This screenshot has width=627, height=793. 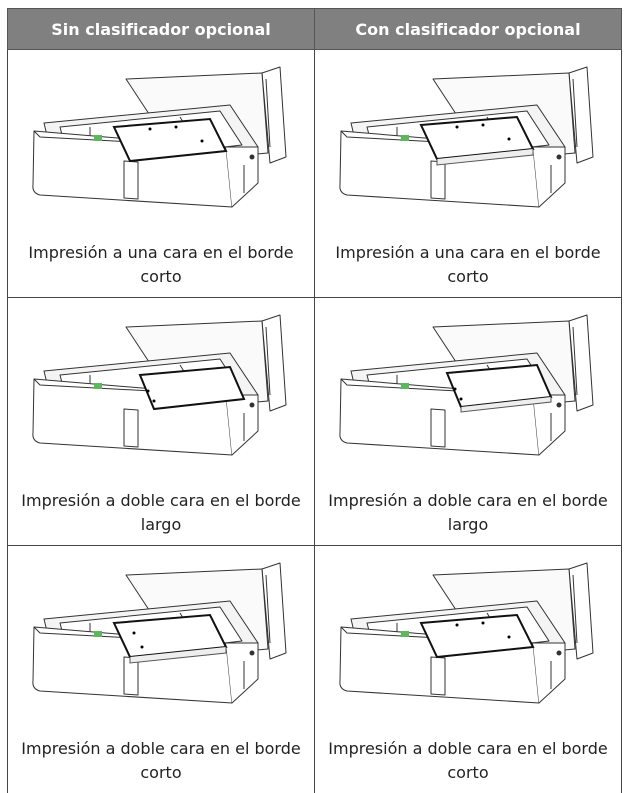 What do you see at coordinates (161, 29) in the screenshot?
I see `column-header: Sin clasificador opcional` at bounding box center [161, 29].